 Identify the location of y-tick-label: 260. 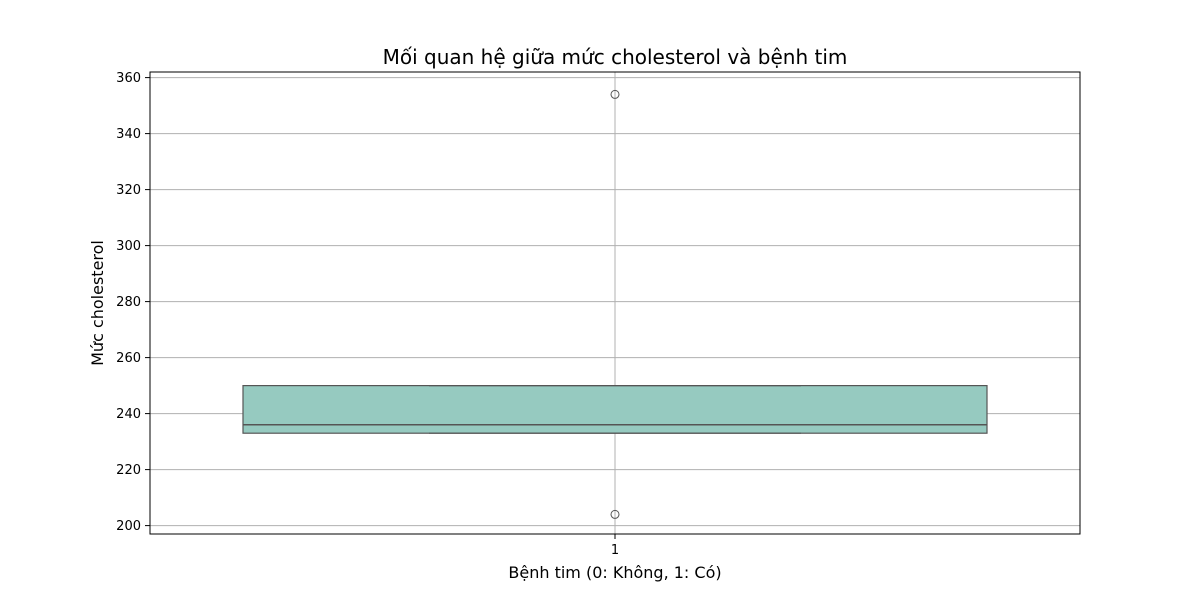
(128, 358).